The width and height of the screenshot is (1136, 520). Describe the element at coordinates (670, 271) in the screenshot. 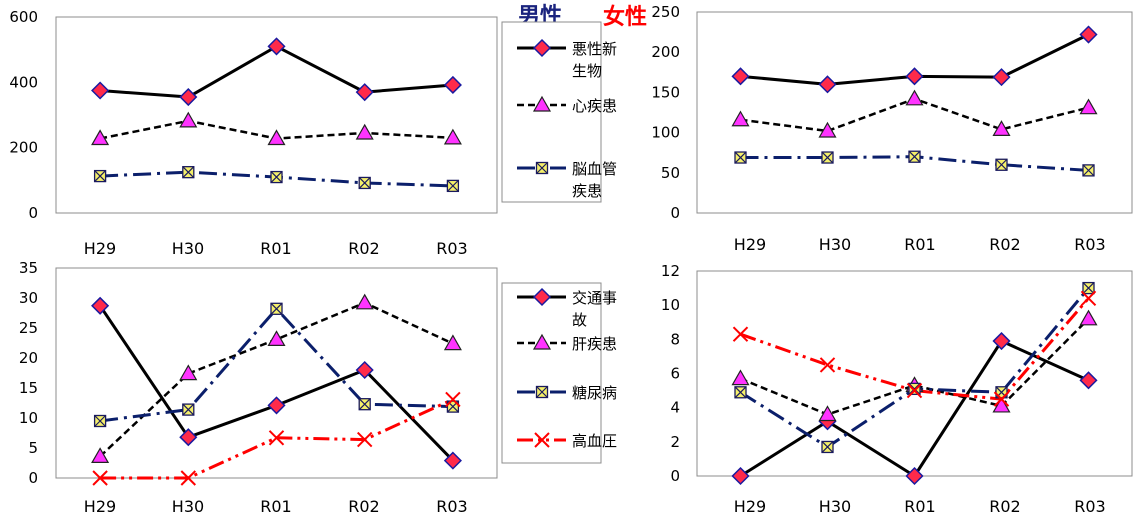

I see `y-tick-label: 12` at that location.